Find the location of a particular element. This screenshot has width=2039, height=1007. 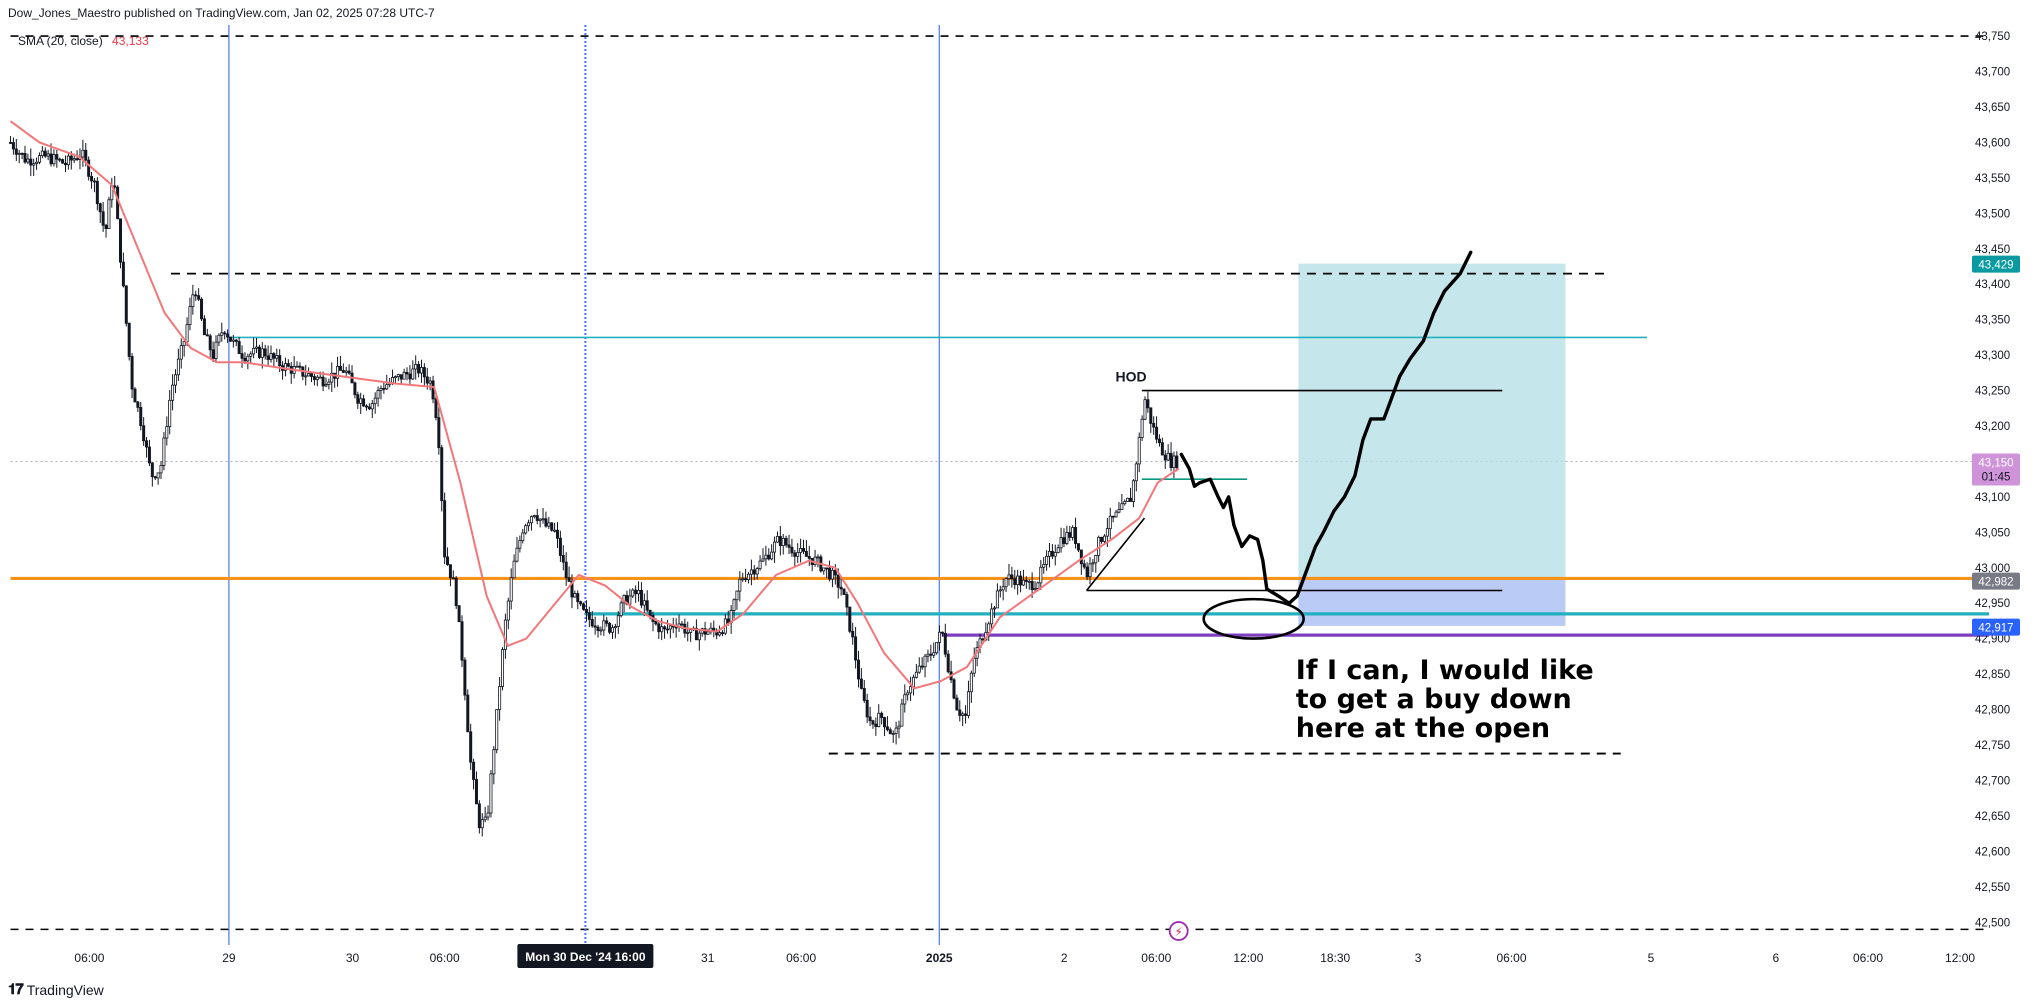

x-tick-label: 29 is located at coordinates (229, 958).